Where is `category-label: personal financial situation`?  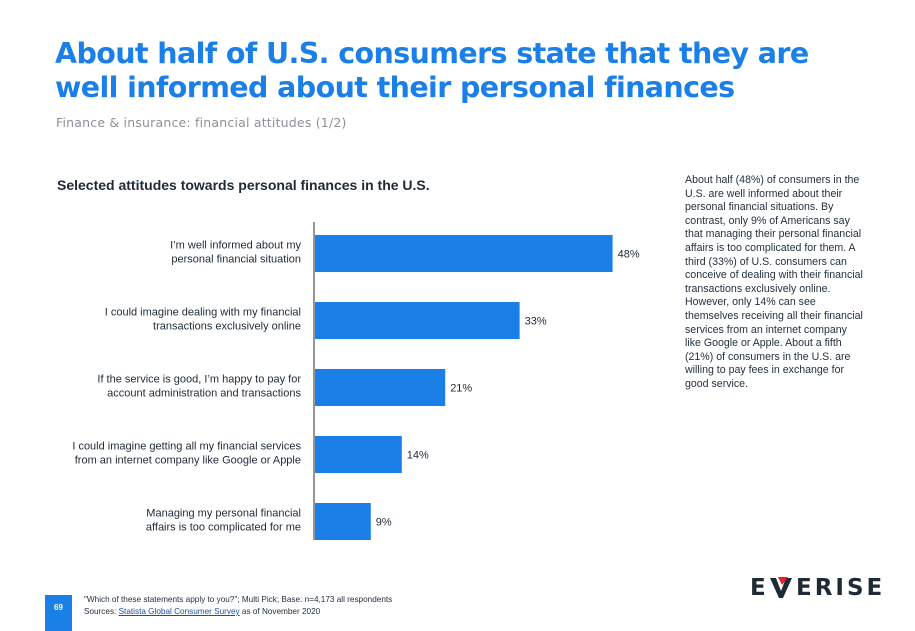 category-label: personal financial situation is located at coordinates (236, 260).